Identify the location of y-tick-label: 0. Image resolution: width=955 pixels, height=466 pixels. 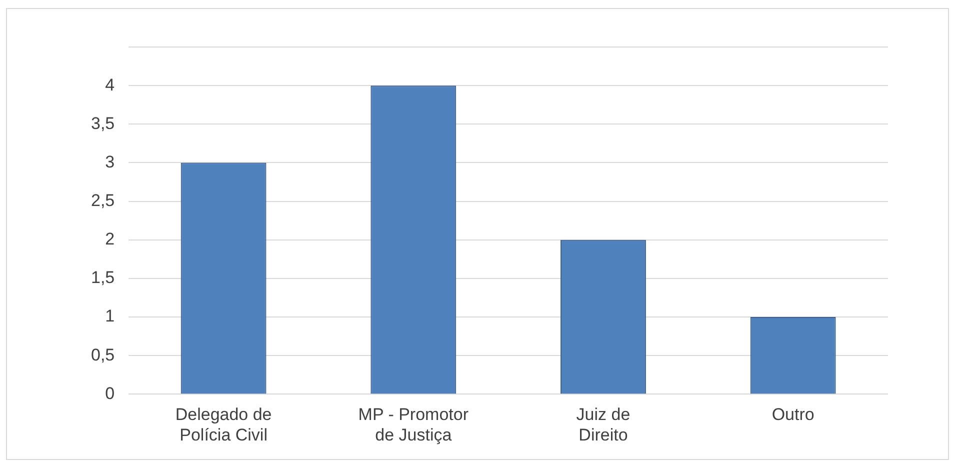
(110, 393).